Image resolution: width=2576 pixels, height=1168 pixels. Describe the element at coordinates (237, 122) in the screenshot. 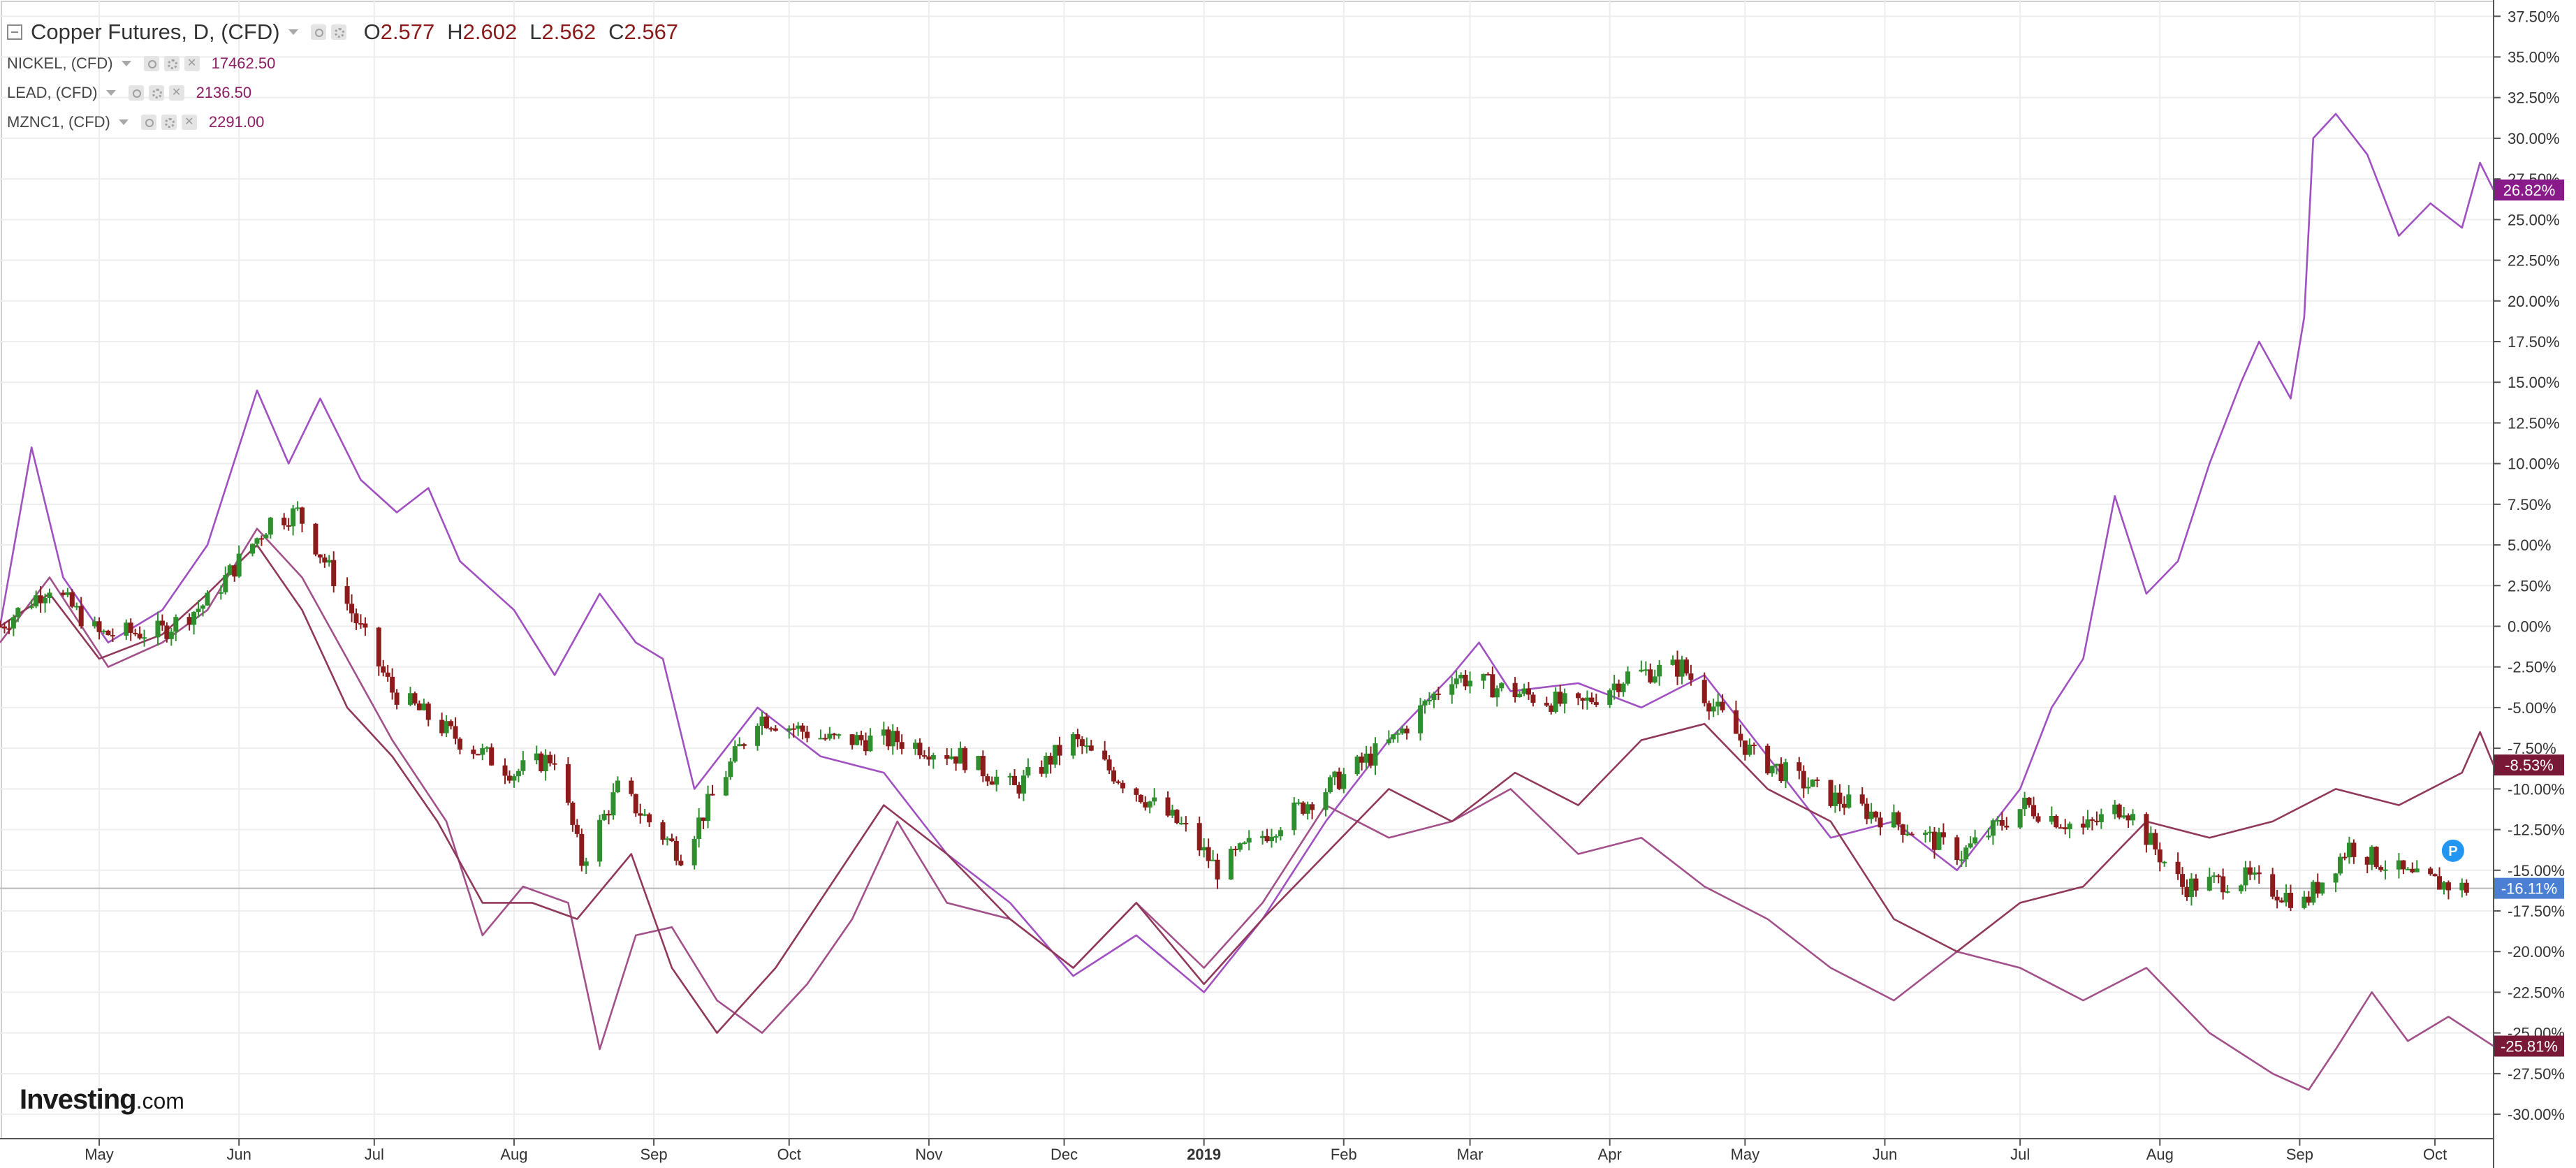

I see `legend-zinc-value: 2291.00` at that location.